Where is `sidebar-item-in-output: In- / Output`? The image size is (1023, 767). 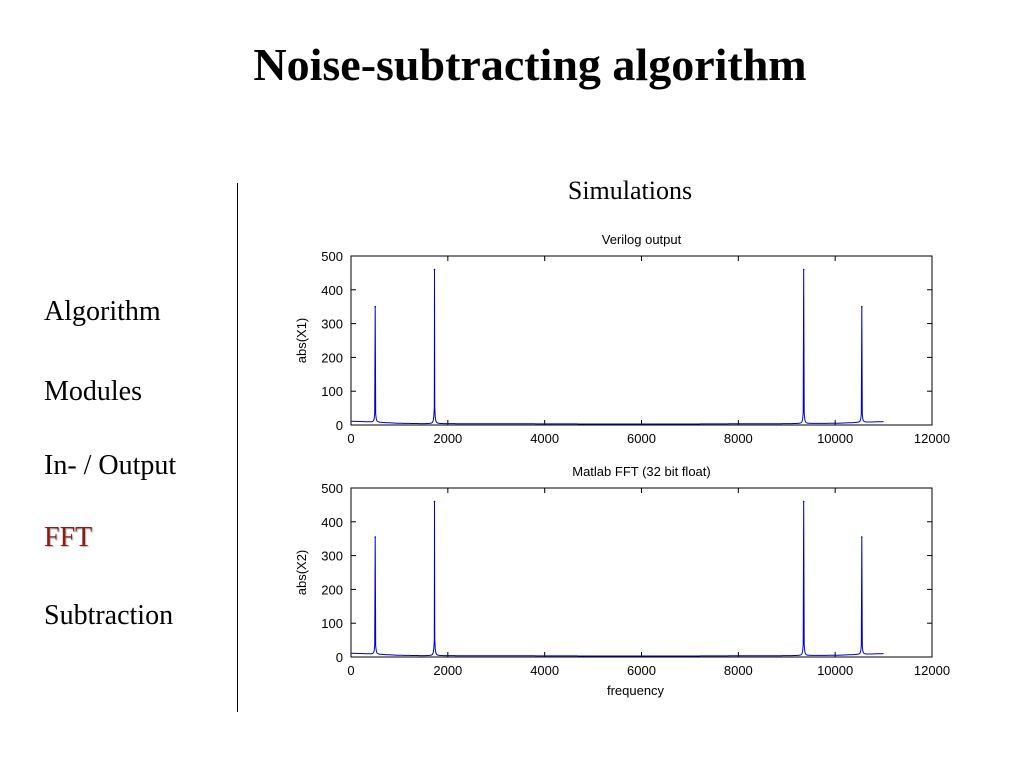
sidebar-item-in-output: In- / Output is located at coordinates (110, 465).